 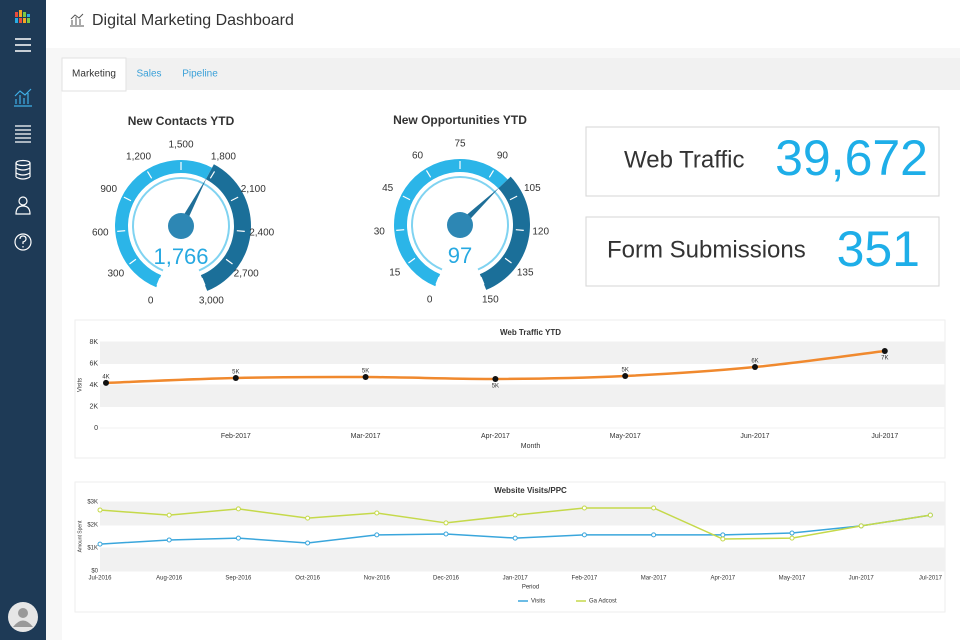 What do you see at coordinates (94, 572) in the screenshot?
I see `y-tick-label: $0` at bounding box center [94, 572].